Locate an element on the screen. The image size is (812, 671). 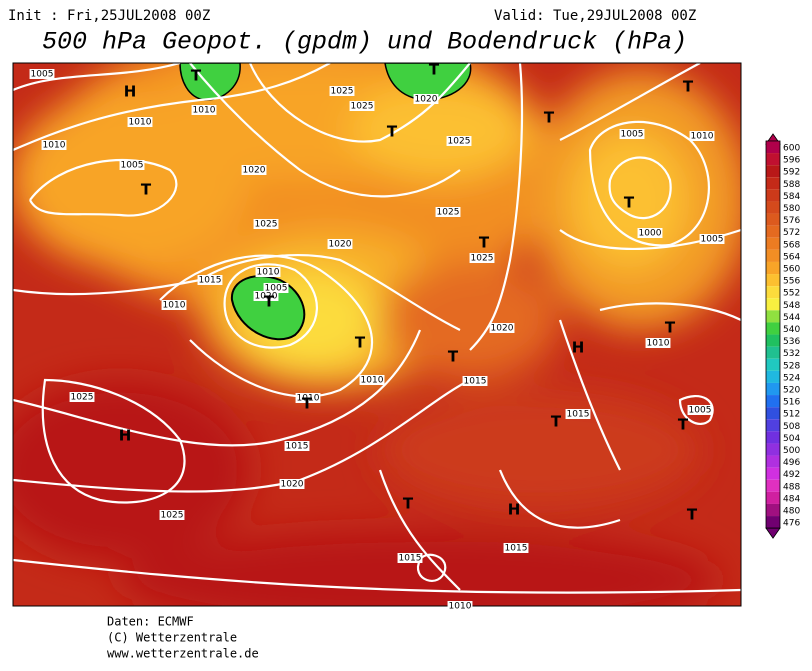
footer-line: (C) Wetterzentrale is located at coordinates (172, 638).